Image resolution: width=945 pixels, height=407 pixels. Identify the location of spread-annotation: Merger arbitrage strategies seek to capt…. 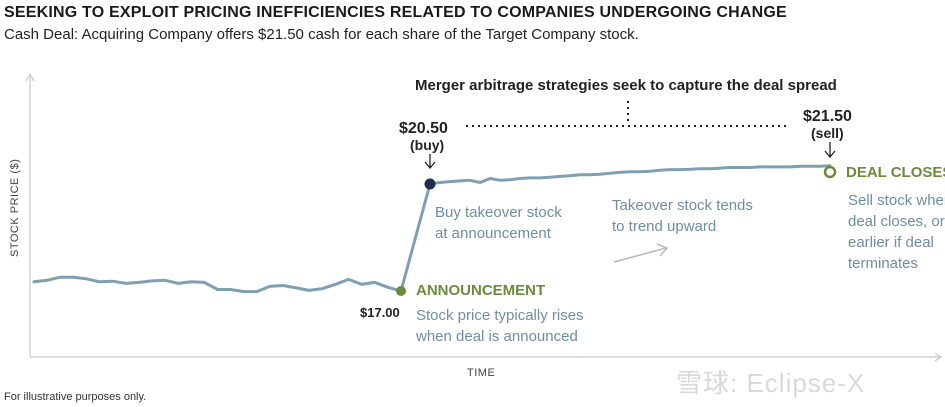
(626, 85).